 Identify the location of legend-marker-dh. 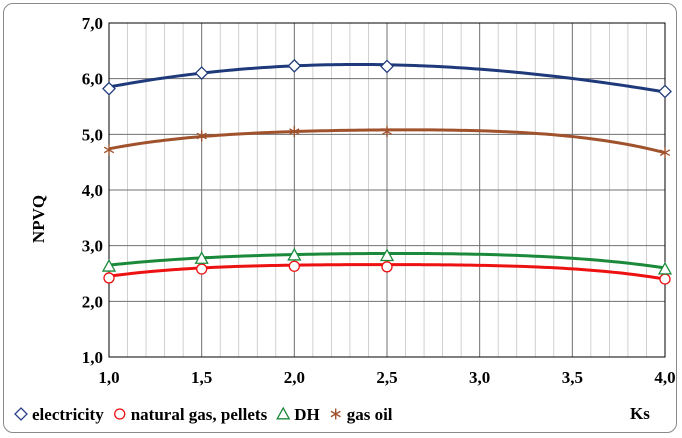
(283, 413).